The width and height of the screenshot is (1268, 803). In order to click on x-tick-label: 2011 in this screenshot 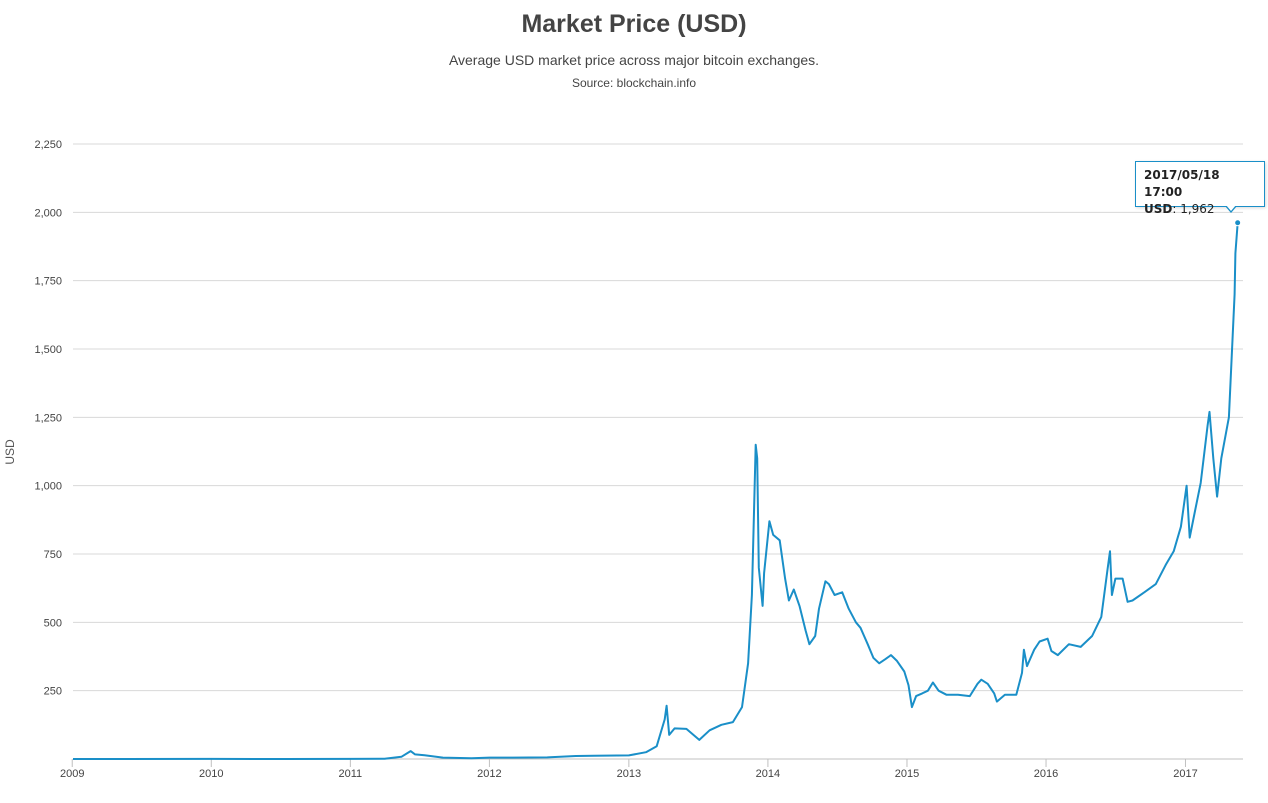, I will do `click(351, 774)`.